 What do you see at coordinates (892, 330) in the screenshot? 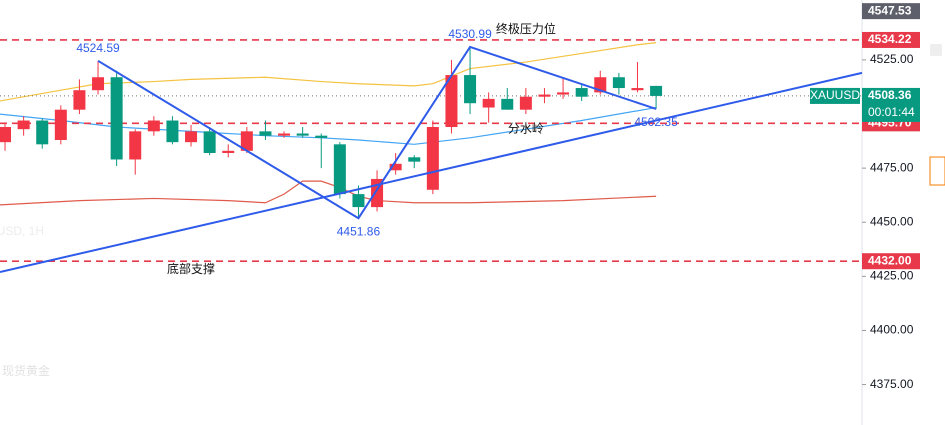
I see `y-tick-label: 4400.00` at bounding box center [892, 330].